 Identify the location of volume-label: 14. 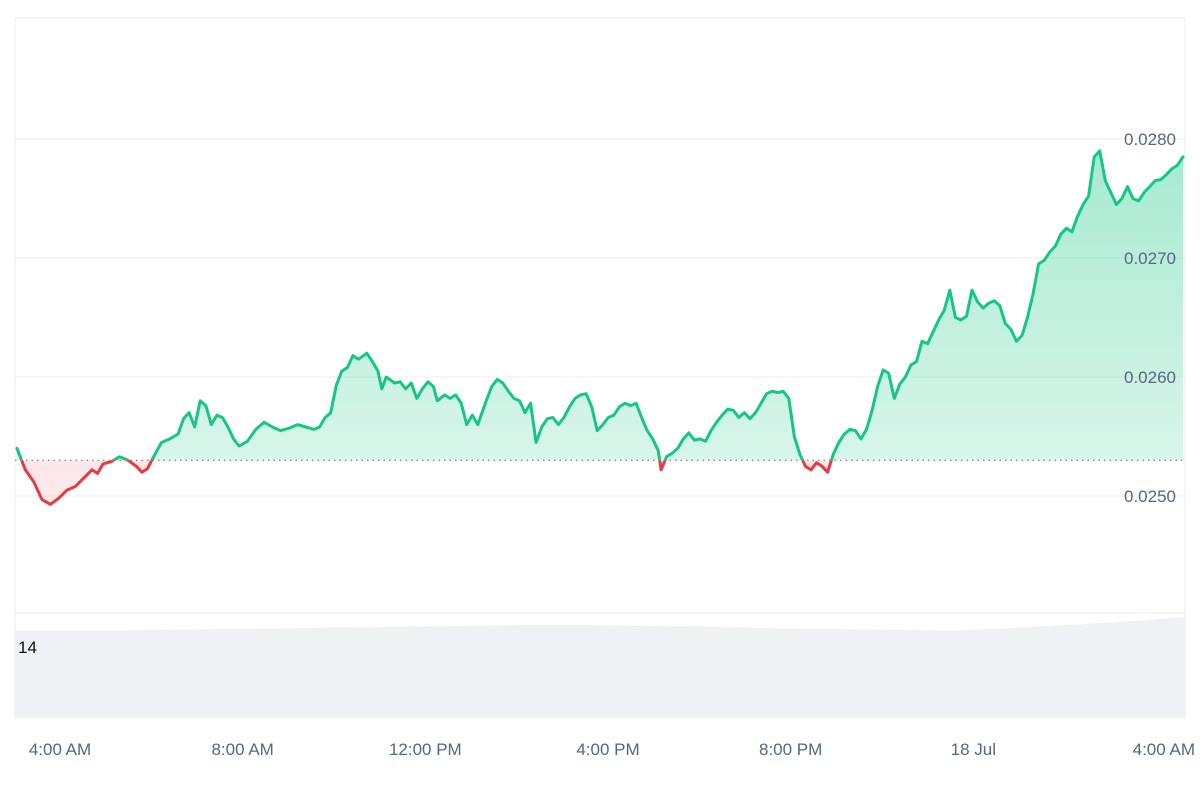
(27, 647).